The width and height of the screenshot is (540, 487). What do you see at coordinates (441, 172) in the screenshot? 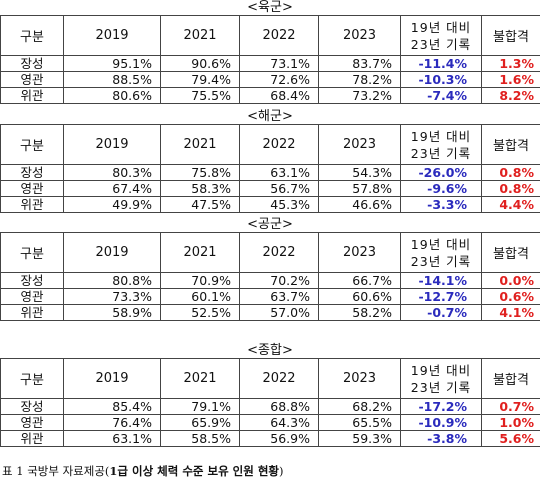
I see `diff-cell: -26.0%` at bounding box center [441, 172].